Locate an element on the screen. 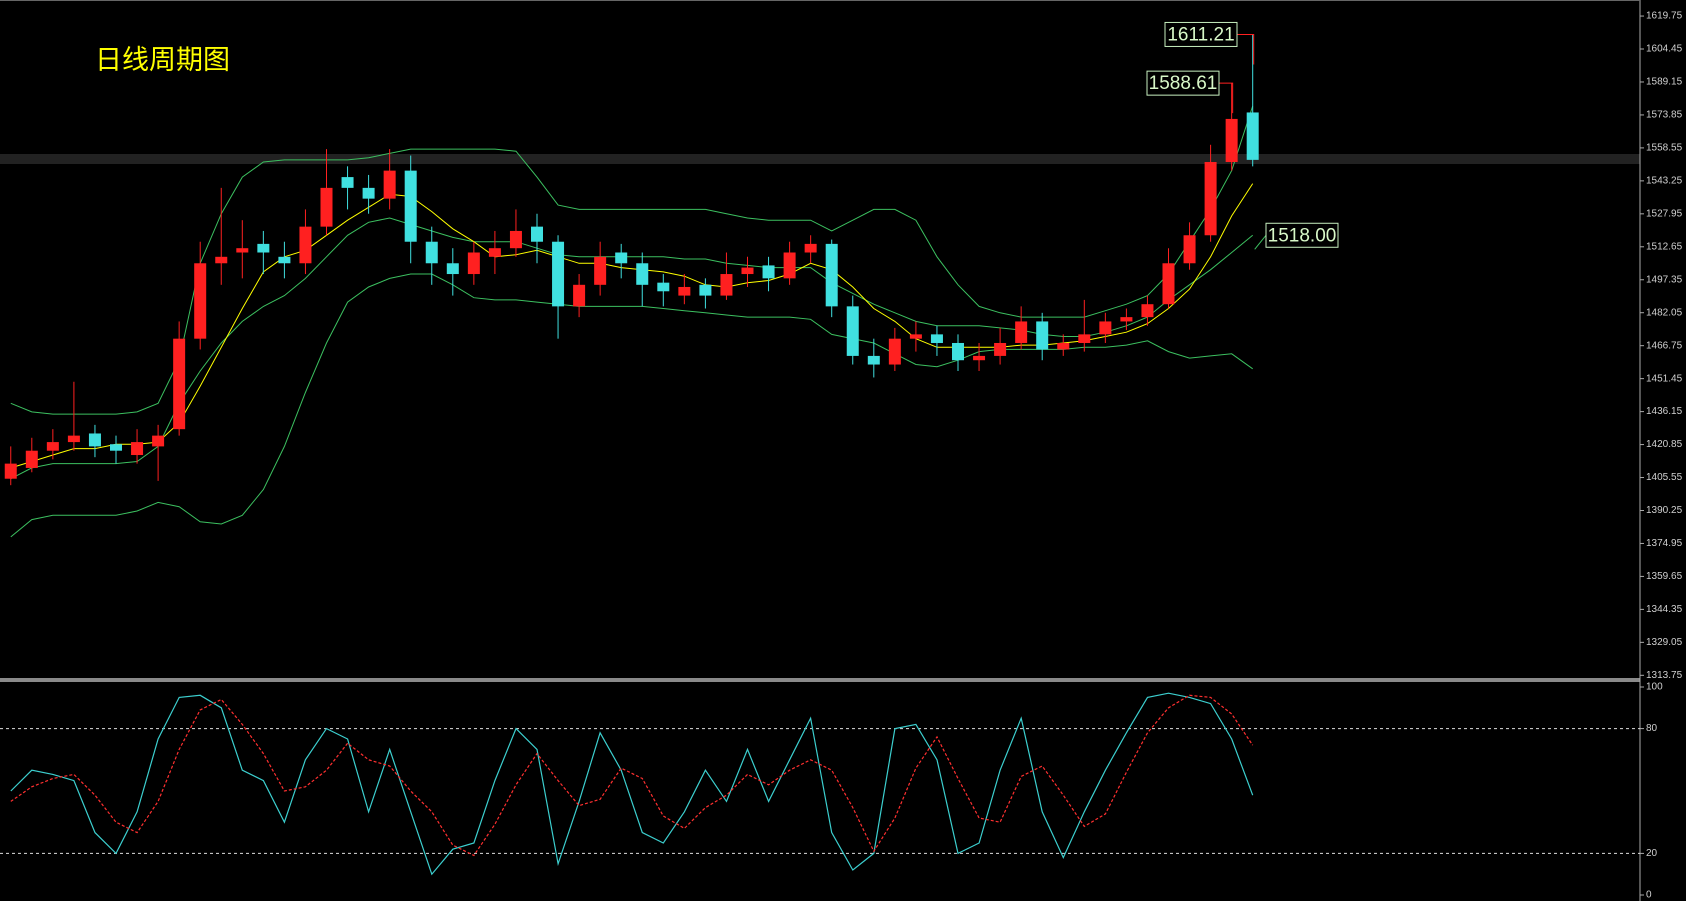 The height and width of the screenshot is (901, 1686). y-tick-label: 1405.55 is located at coordinates (1664, 477).